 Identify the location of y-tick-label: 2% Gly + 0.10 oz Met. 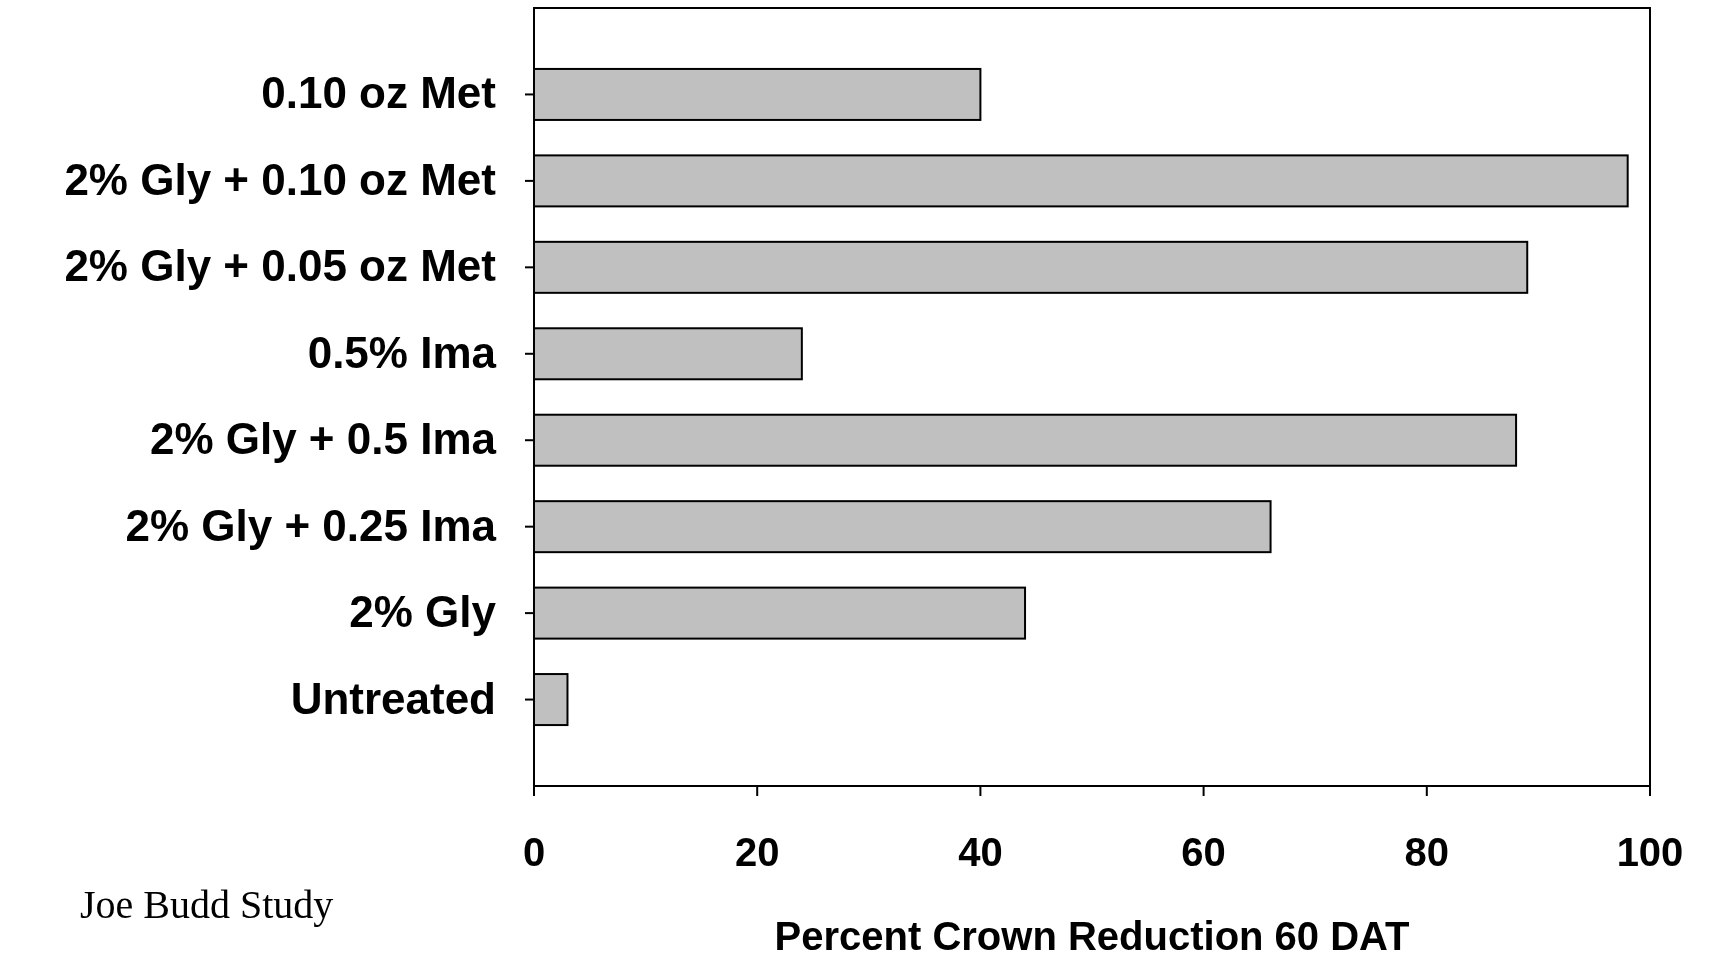
(280, 179).